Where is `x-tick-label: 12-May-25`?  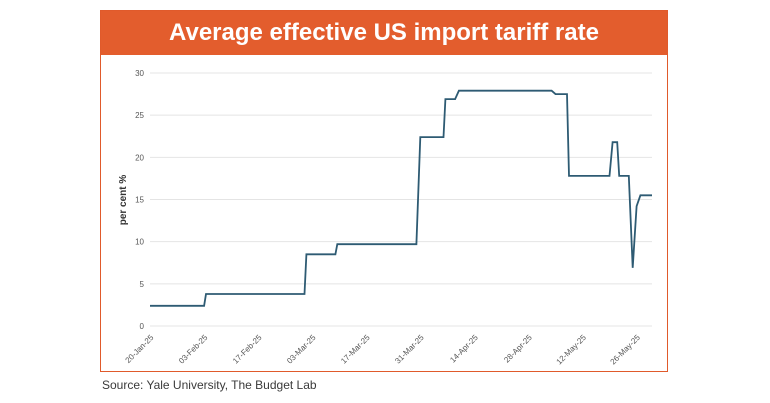 x-tick-label: 12-May-25 is located at coordinates (571, 350).